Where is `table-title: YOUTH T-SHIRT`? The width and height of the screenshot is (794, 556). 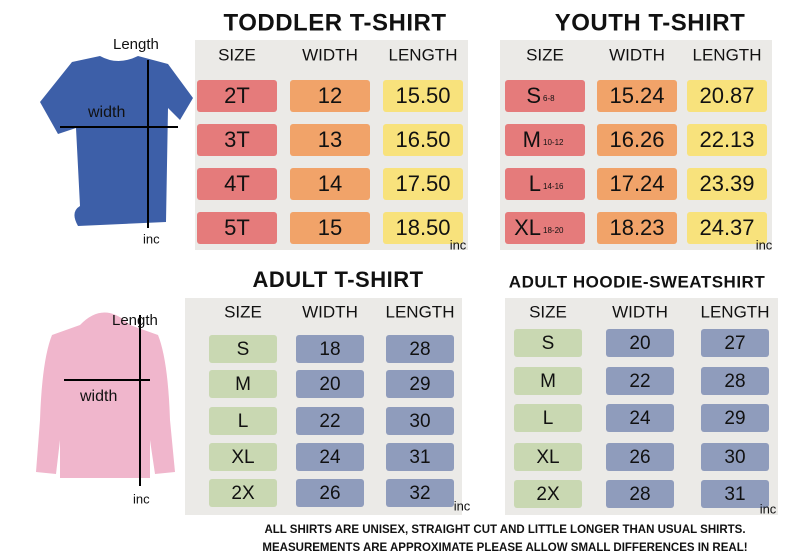 table-title: YOUTH T-SHIRT is located at coordinates (650, 22).